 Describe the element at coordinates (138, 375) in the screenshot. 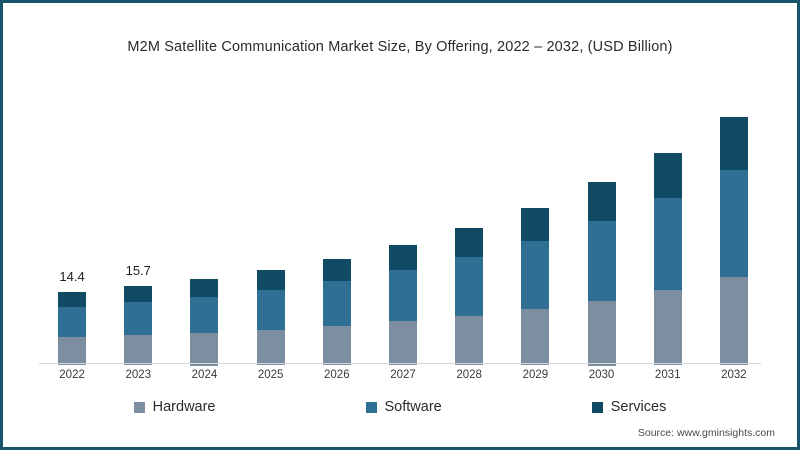

I see `x-tick-label: 2023` at that location.